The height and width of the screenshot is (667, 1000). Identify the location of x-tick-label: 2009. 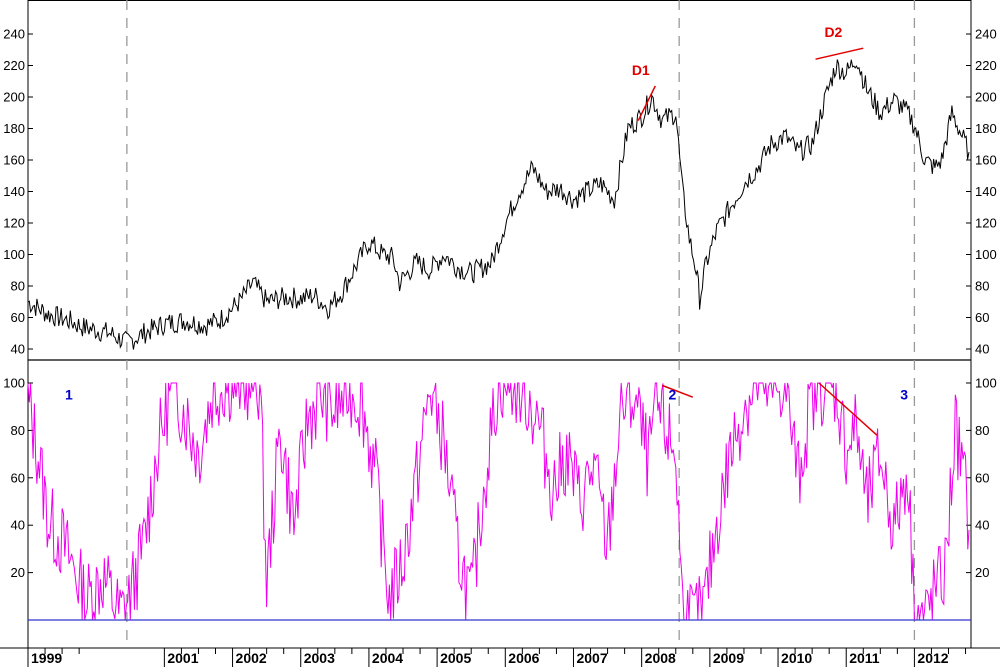
(728, 658).